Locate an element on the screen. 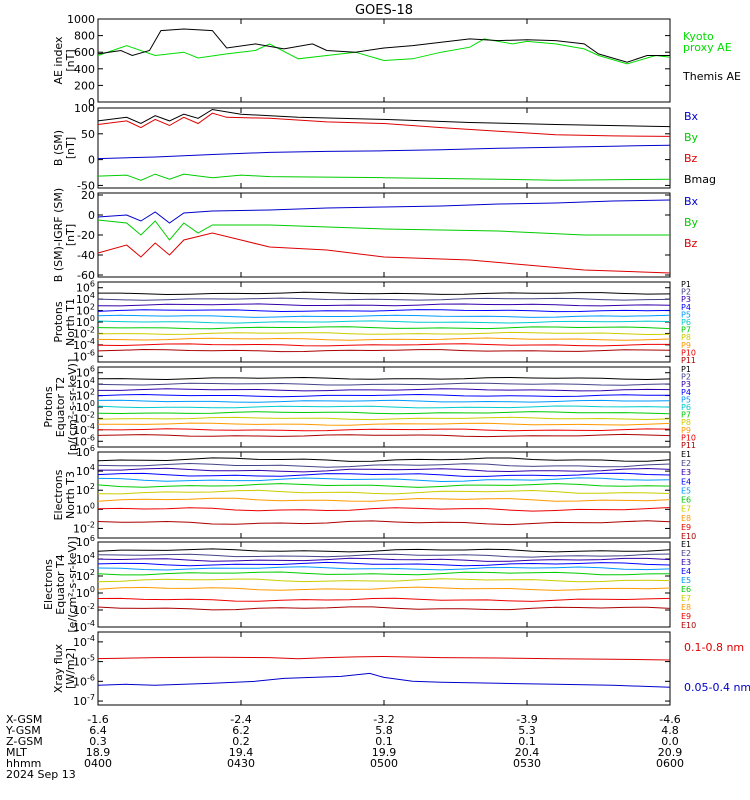 The height and width of the screenshot is (800, 750). legend-label: 0.1-0.8 nm is located at coordinates (714, 647).